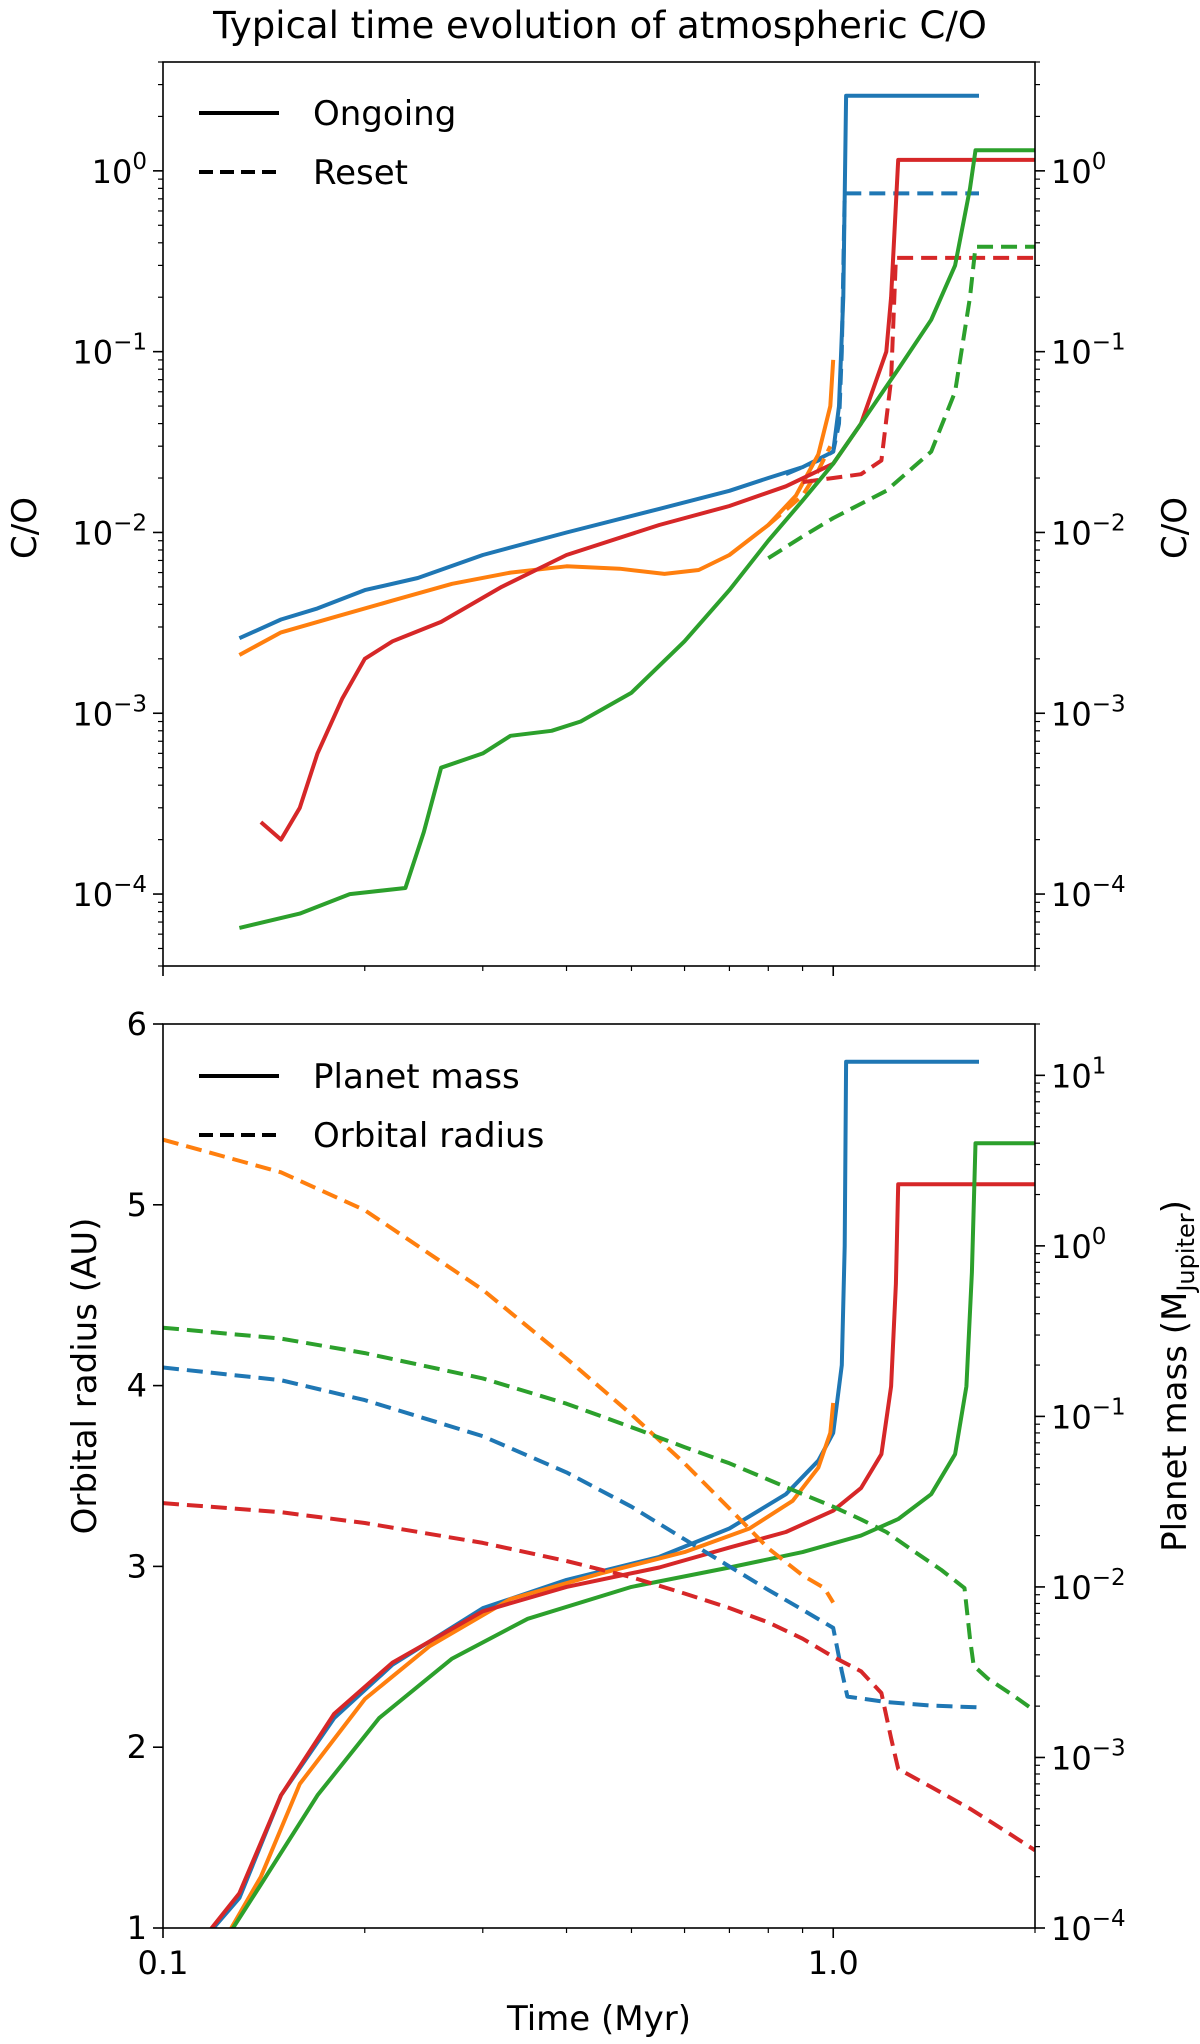 Image resolution: width=1200 pixels, height=2044 pixels. Describe the element at coordinates (109, 531) in the screenshot. I see `top-tick-label-left: 10⁻²` at that location.